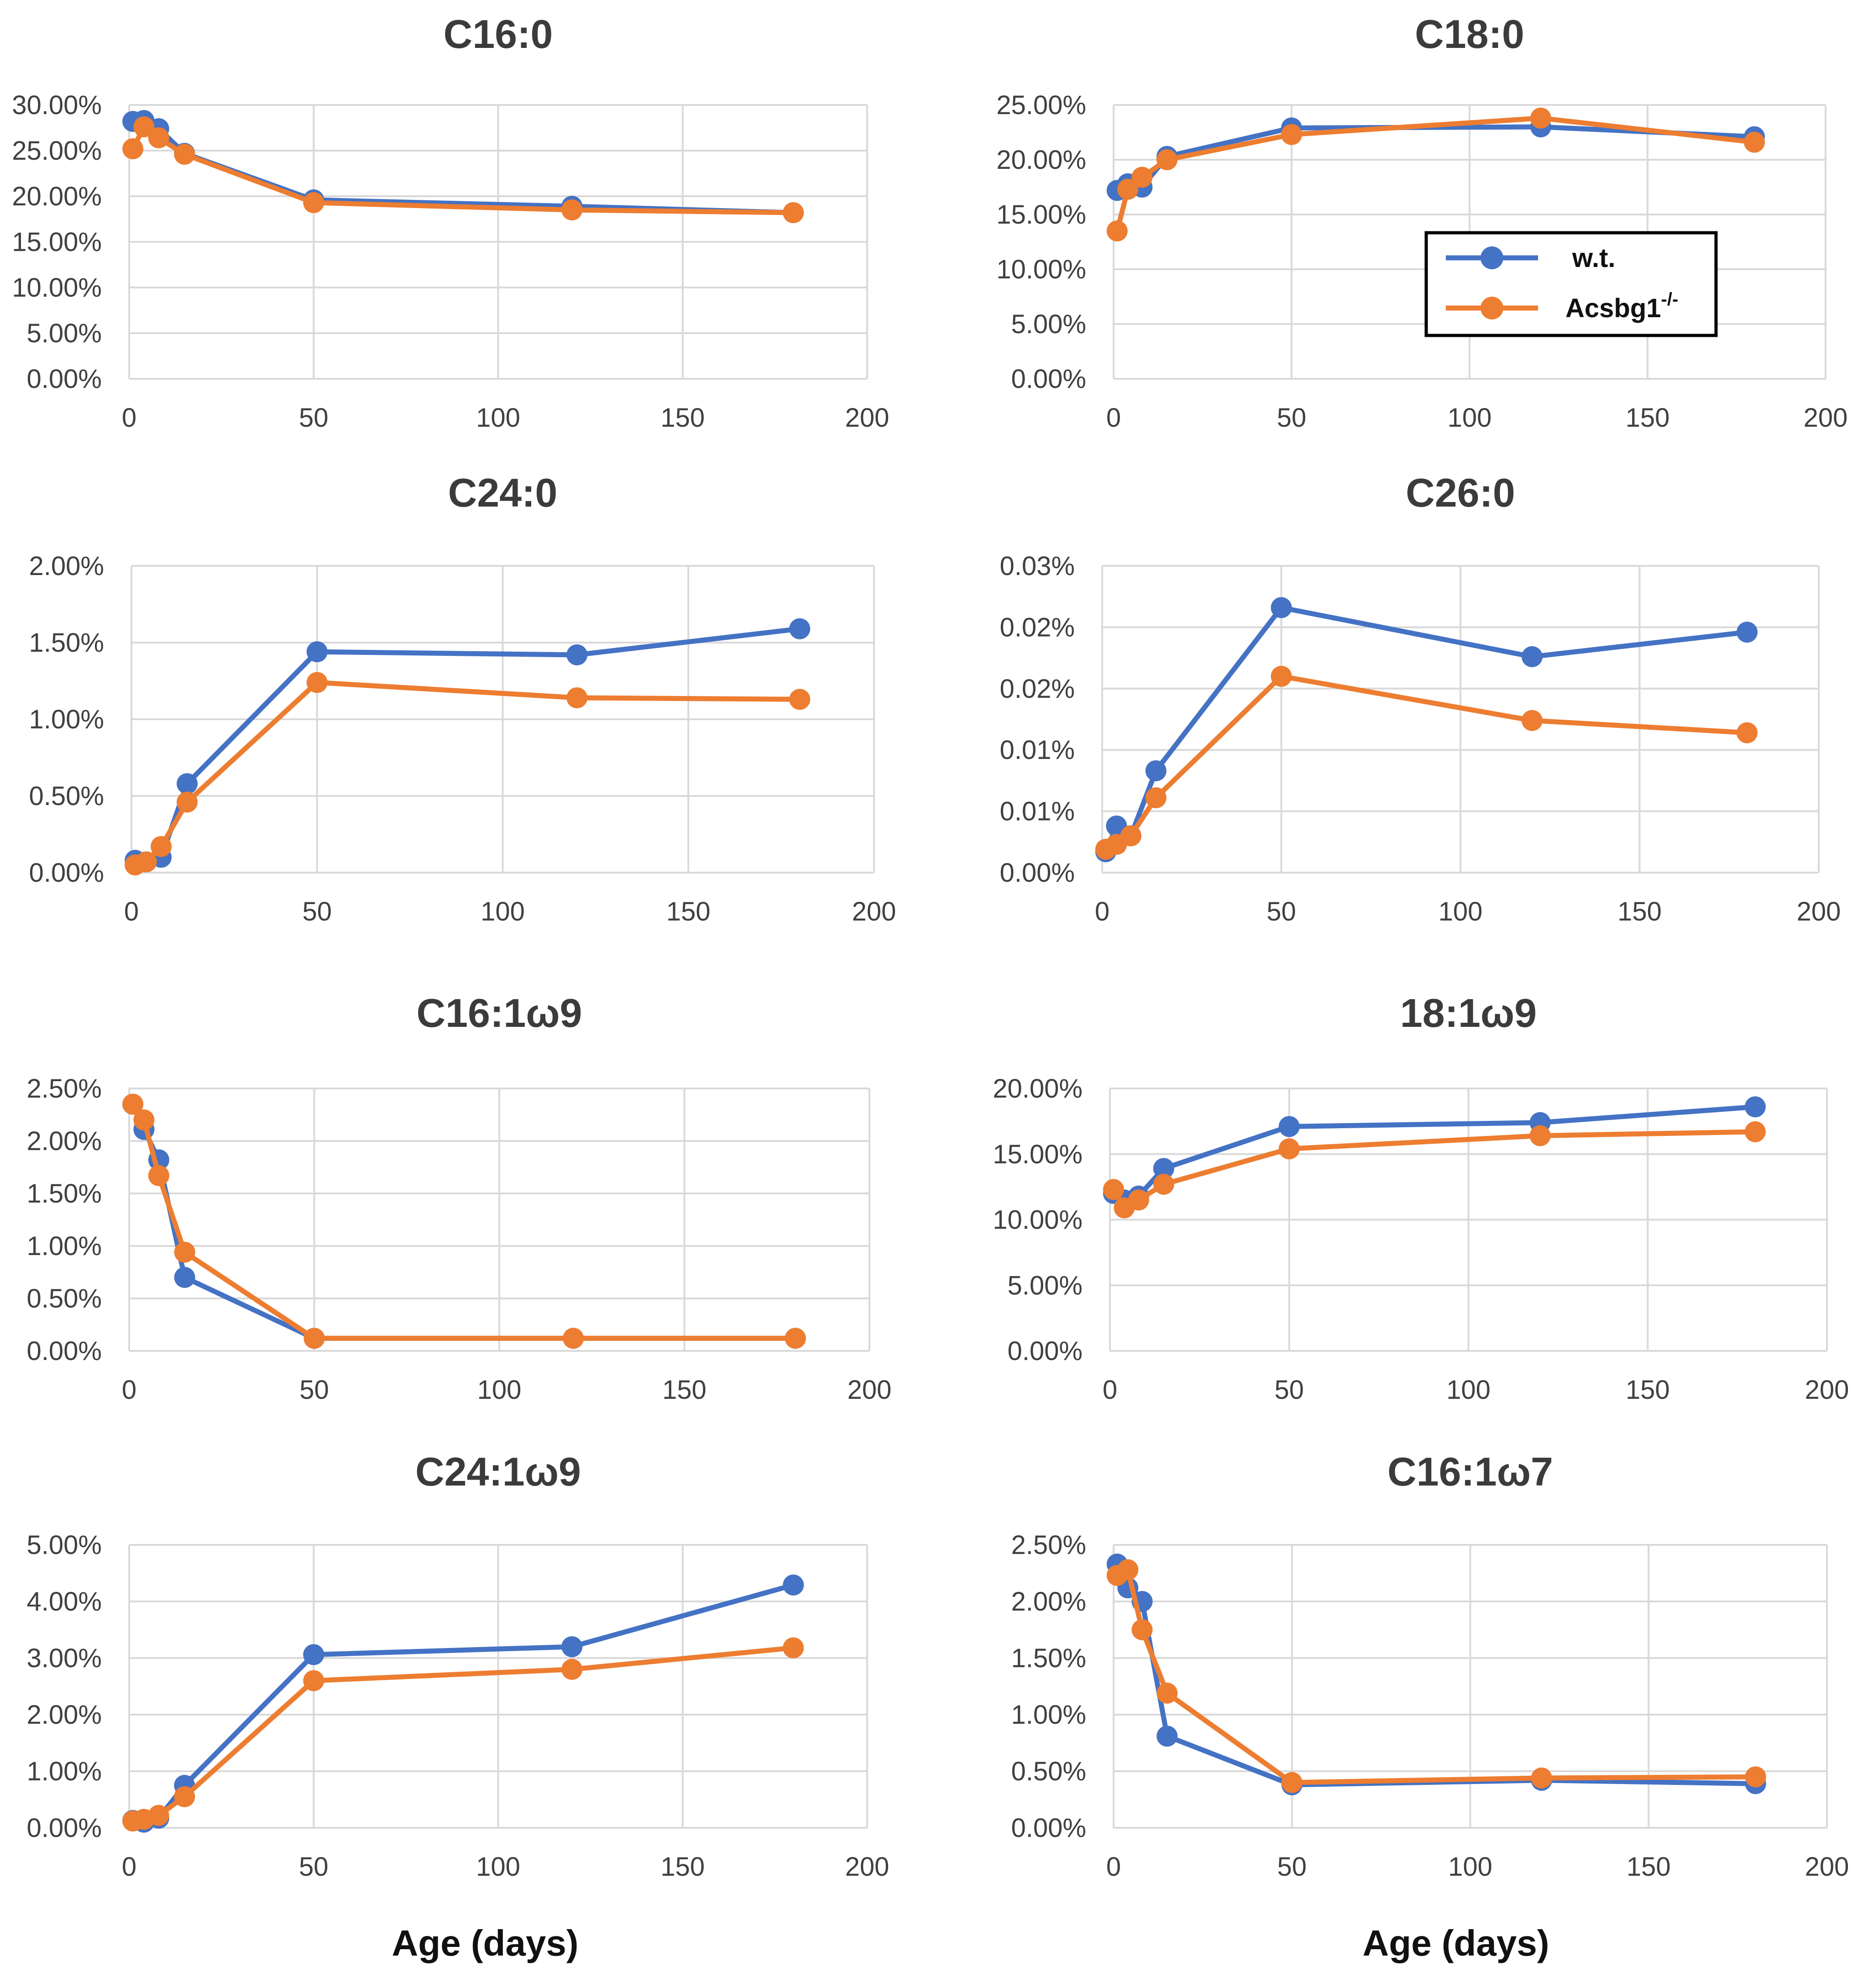 The width and height of the screenshot is (1868, 1988). I want to click on x-axis-label-left: Age (days), so click(486, 1943).